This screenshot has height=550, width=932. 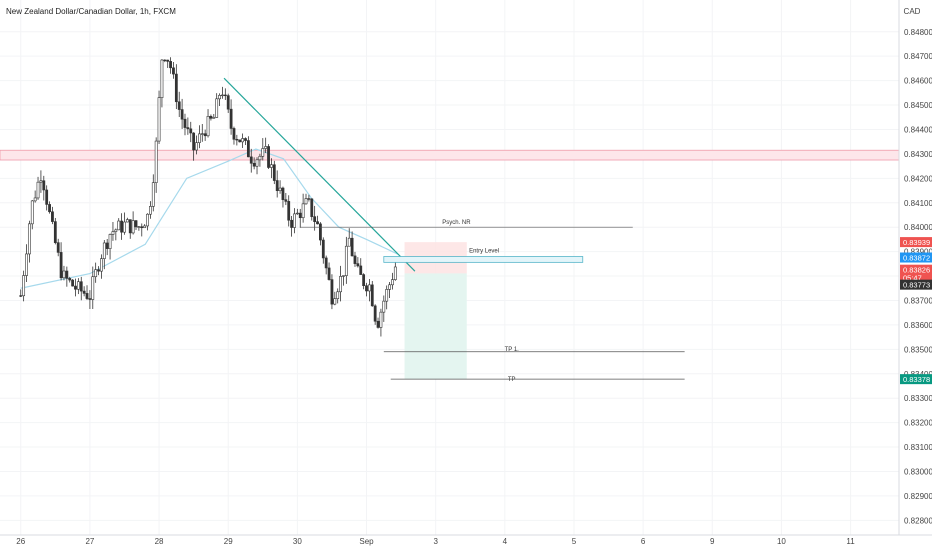 What do you see at coordinates (918, 227) in the screenshot?
I see `price-tick-label: 0.84000` at bounding box center [918, 227].